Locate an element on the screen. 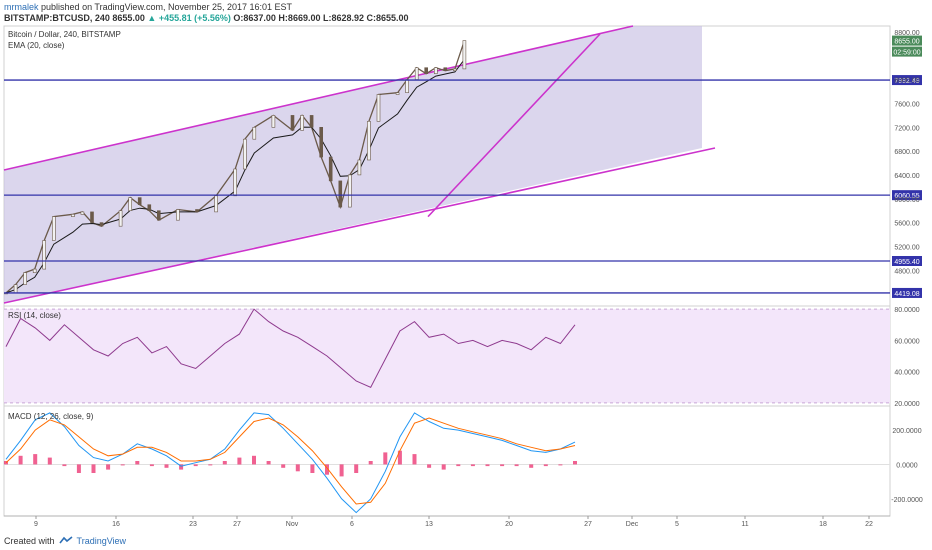 The image size is (932, 550). level-badge-label: 4955.40 is located at coordinates (906, 262).